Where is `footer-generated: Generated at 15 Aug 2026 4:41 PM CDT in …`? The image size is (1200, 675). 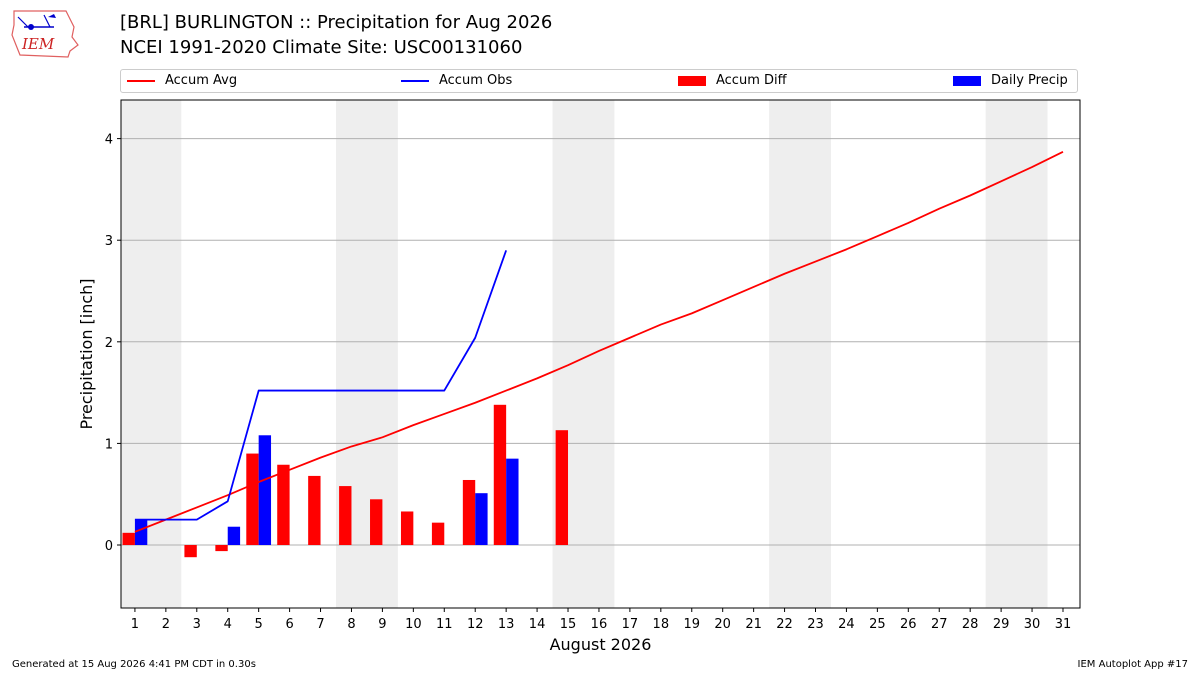
footer-generated: Generated at 15 Aug 2026 4:41 PM CDT in … is located at coordinates (134, 664).